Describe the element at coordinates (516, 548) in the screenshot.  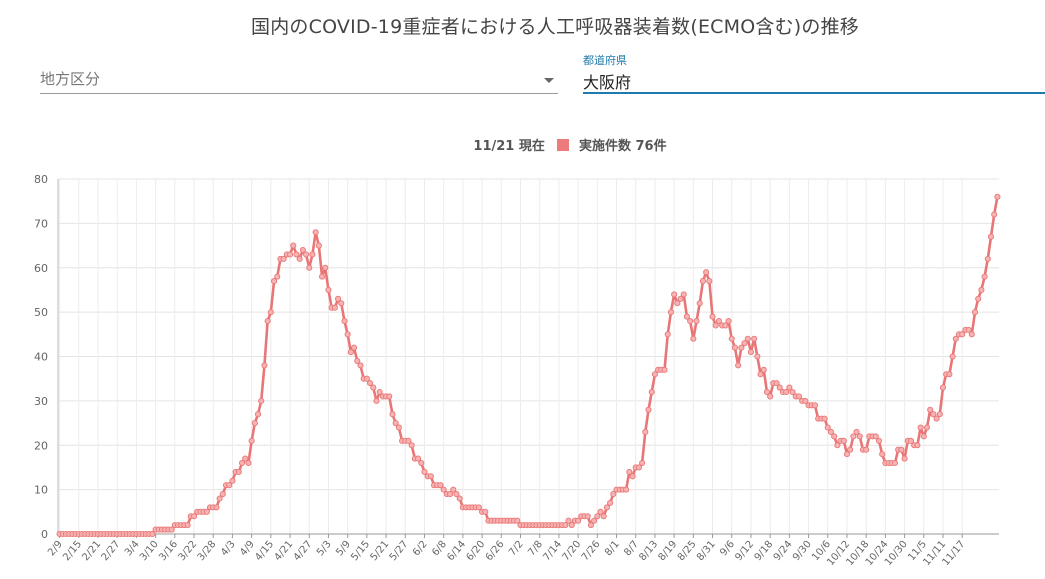
I see `x-tick-label: 7/2` at that location.